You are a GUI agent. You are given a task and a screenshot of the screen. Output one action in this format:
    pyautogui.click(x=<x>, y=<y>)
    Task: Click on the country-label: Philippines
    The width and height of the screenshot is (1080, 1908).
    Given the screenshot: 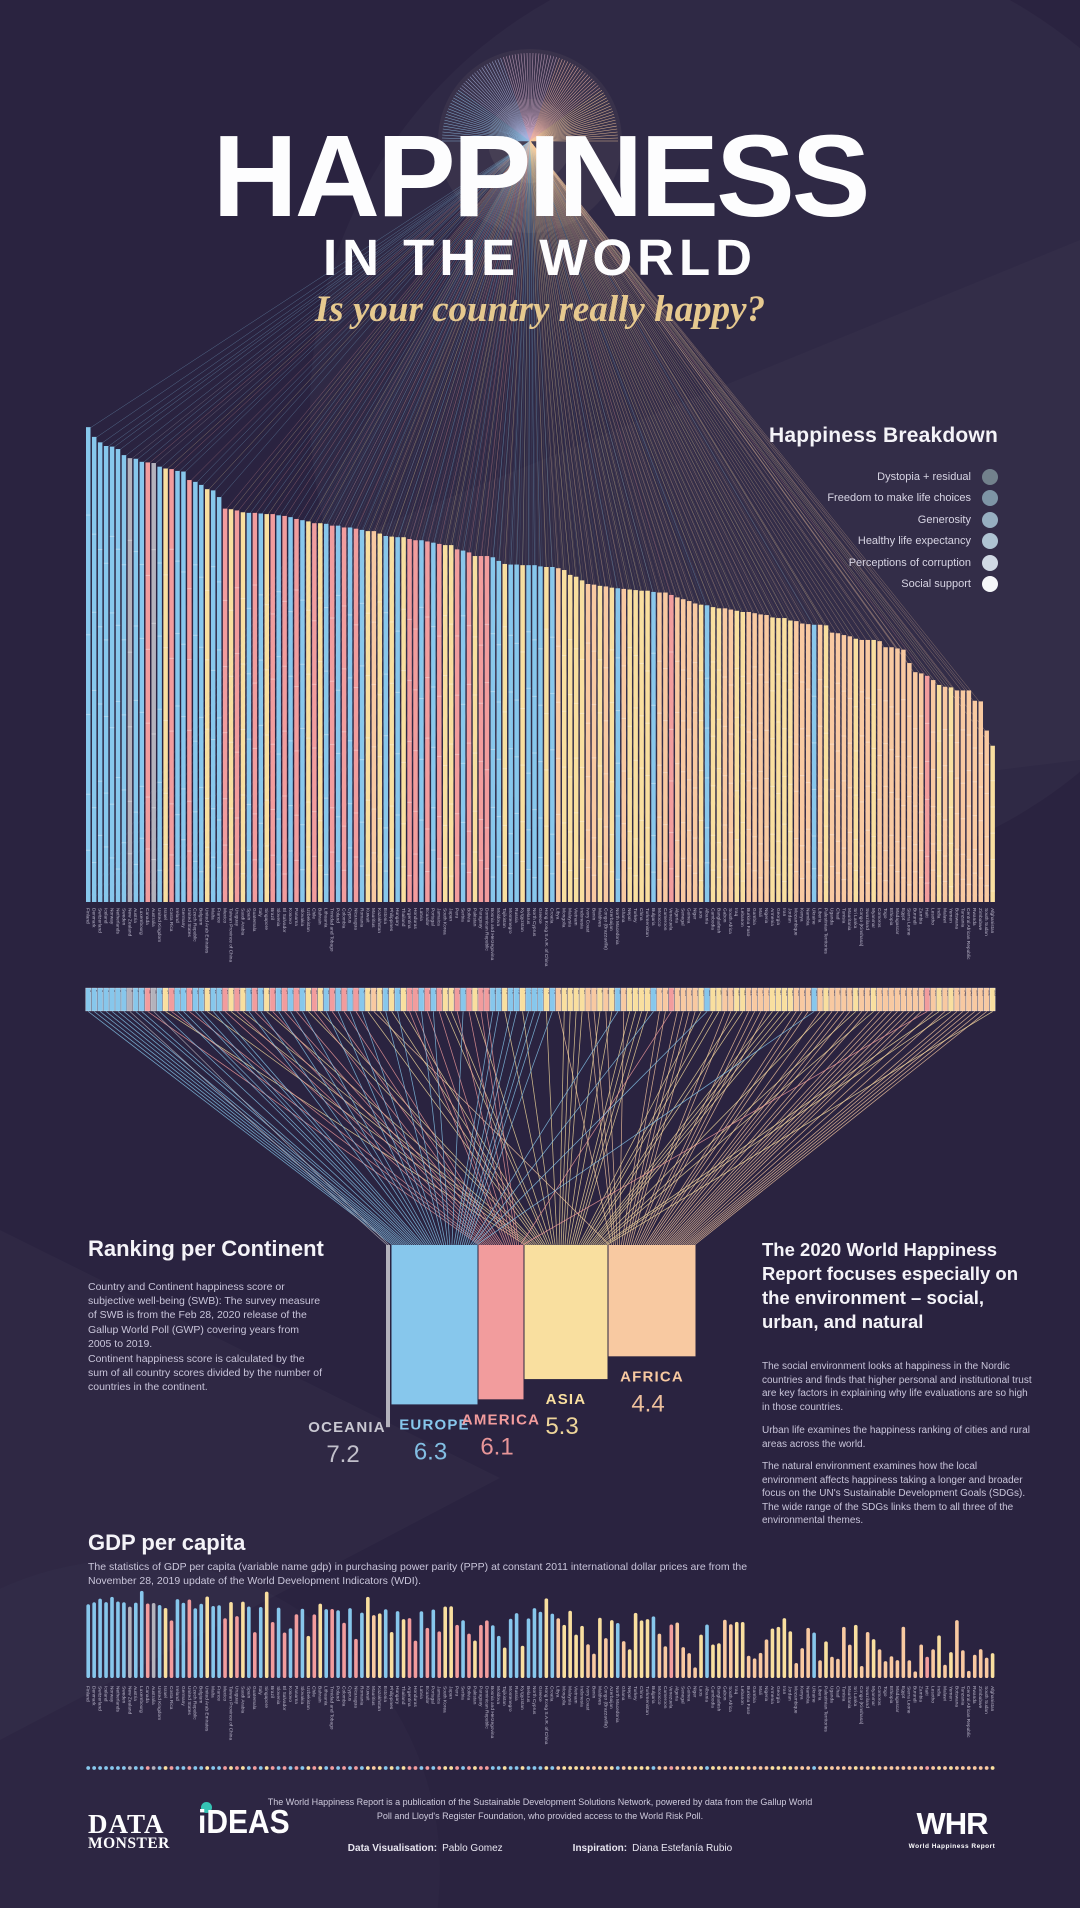 What is the action you would take?
    pyautogui.click(x=391, y=920)
    